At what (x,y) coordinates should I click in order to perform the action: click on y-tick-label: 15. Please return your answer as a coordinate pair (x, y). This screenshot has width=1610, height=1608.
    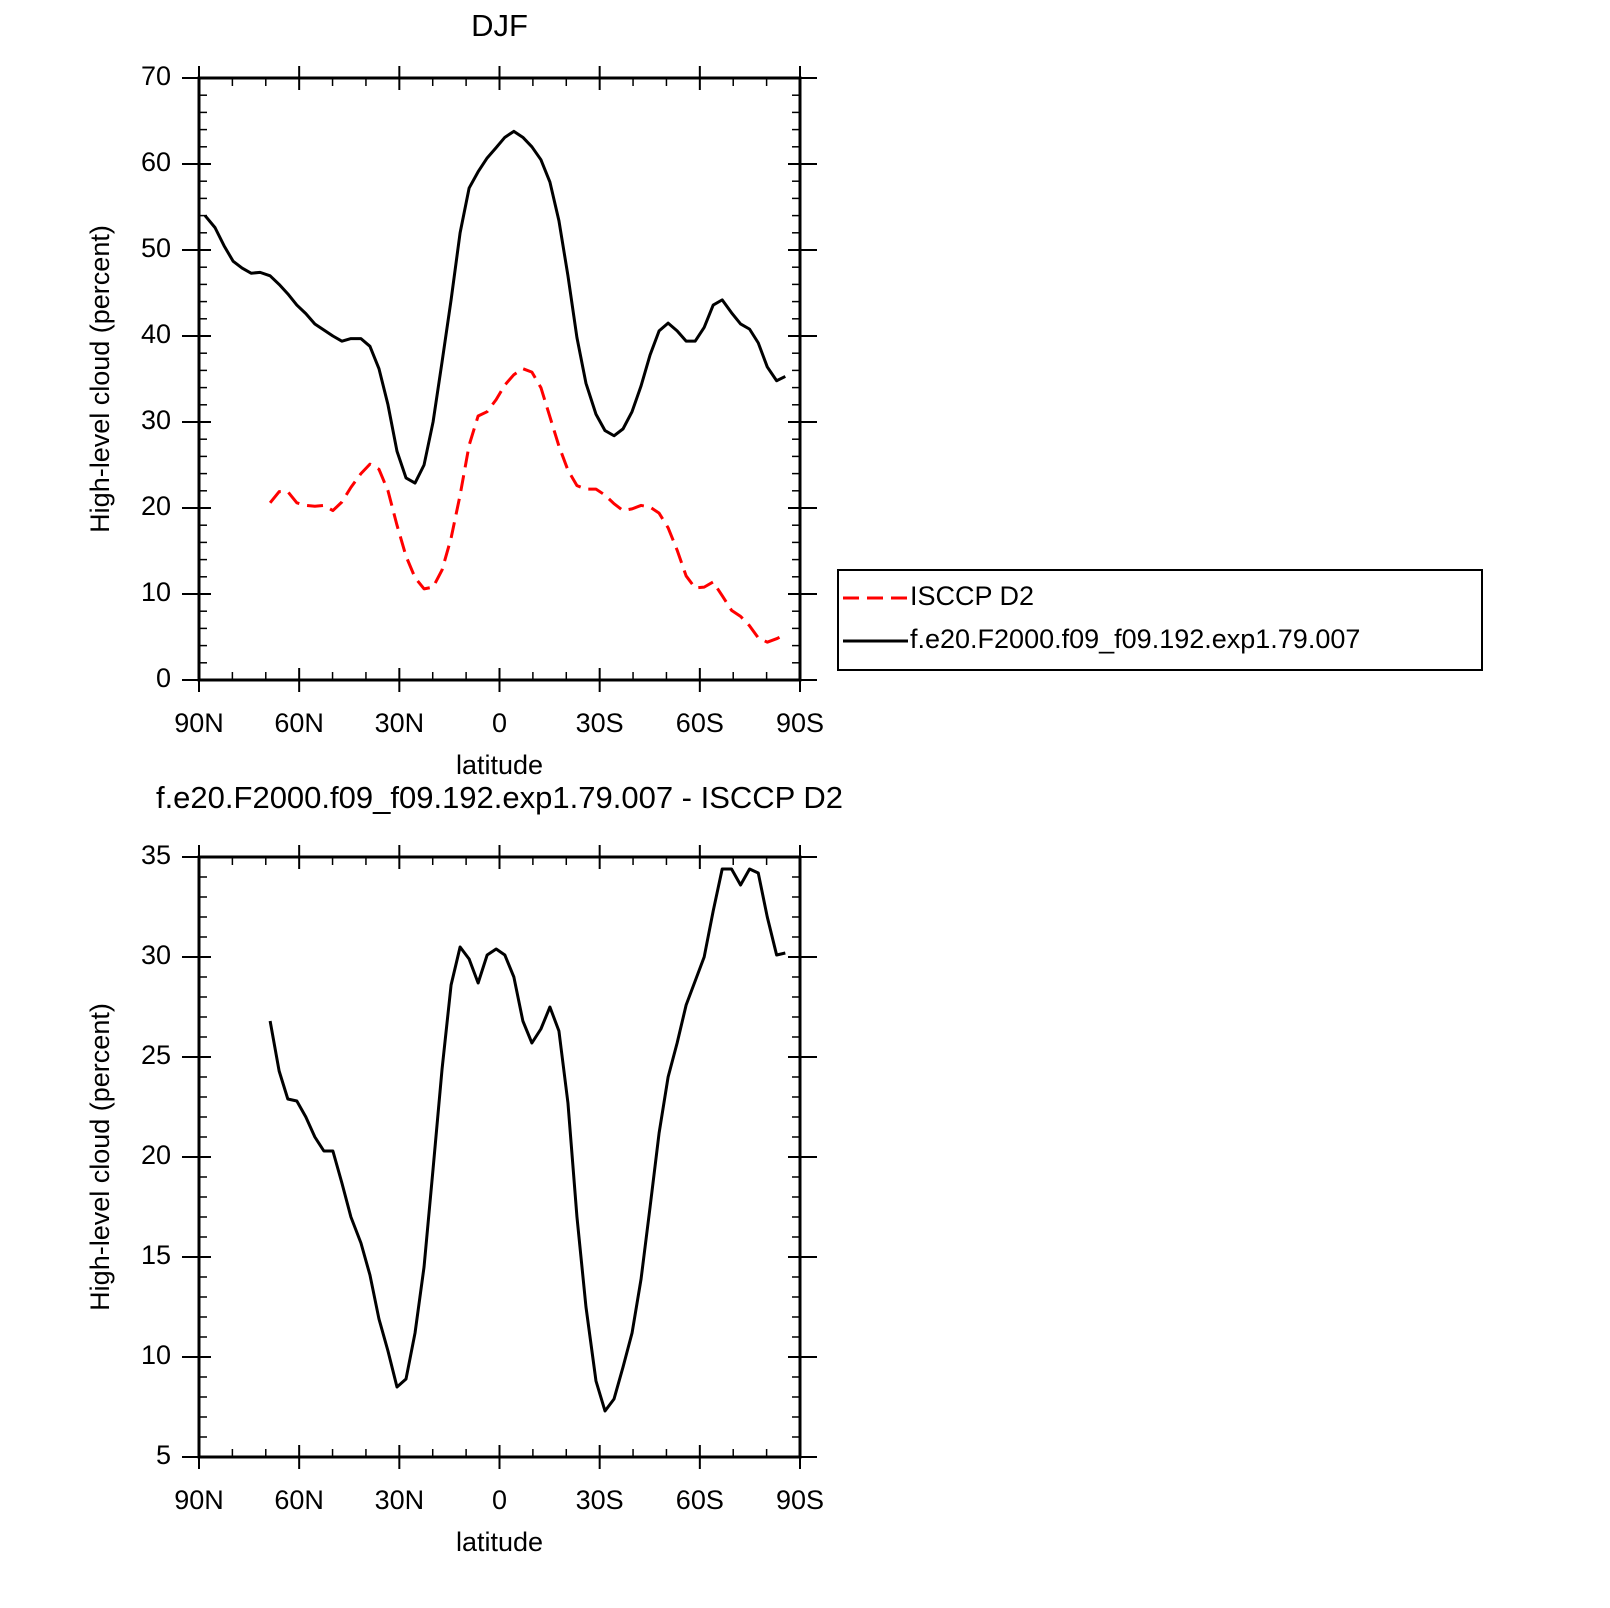
    Looking at the image, I should click on (156, 1255).